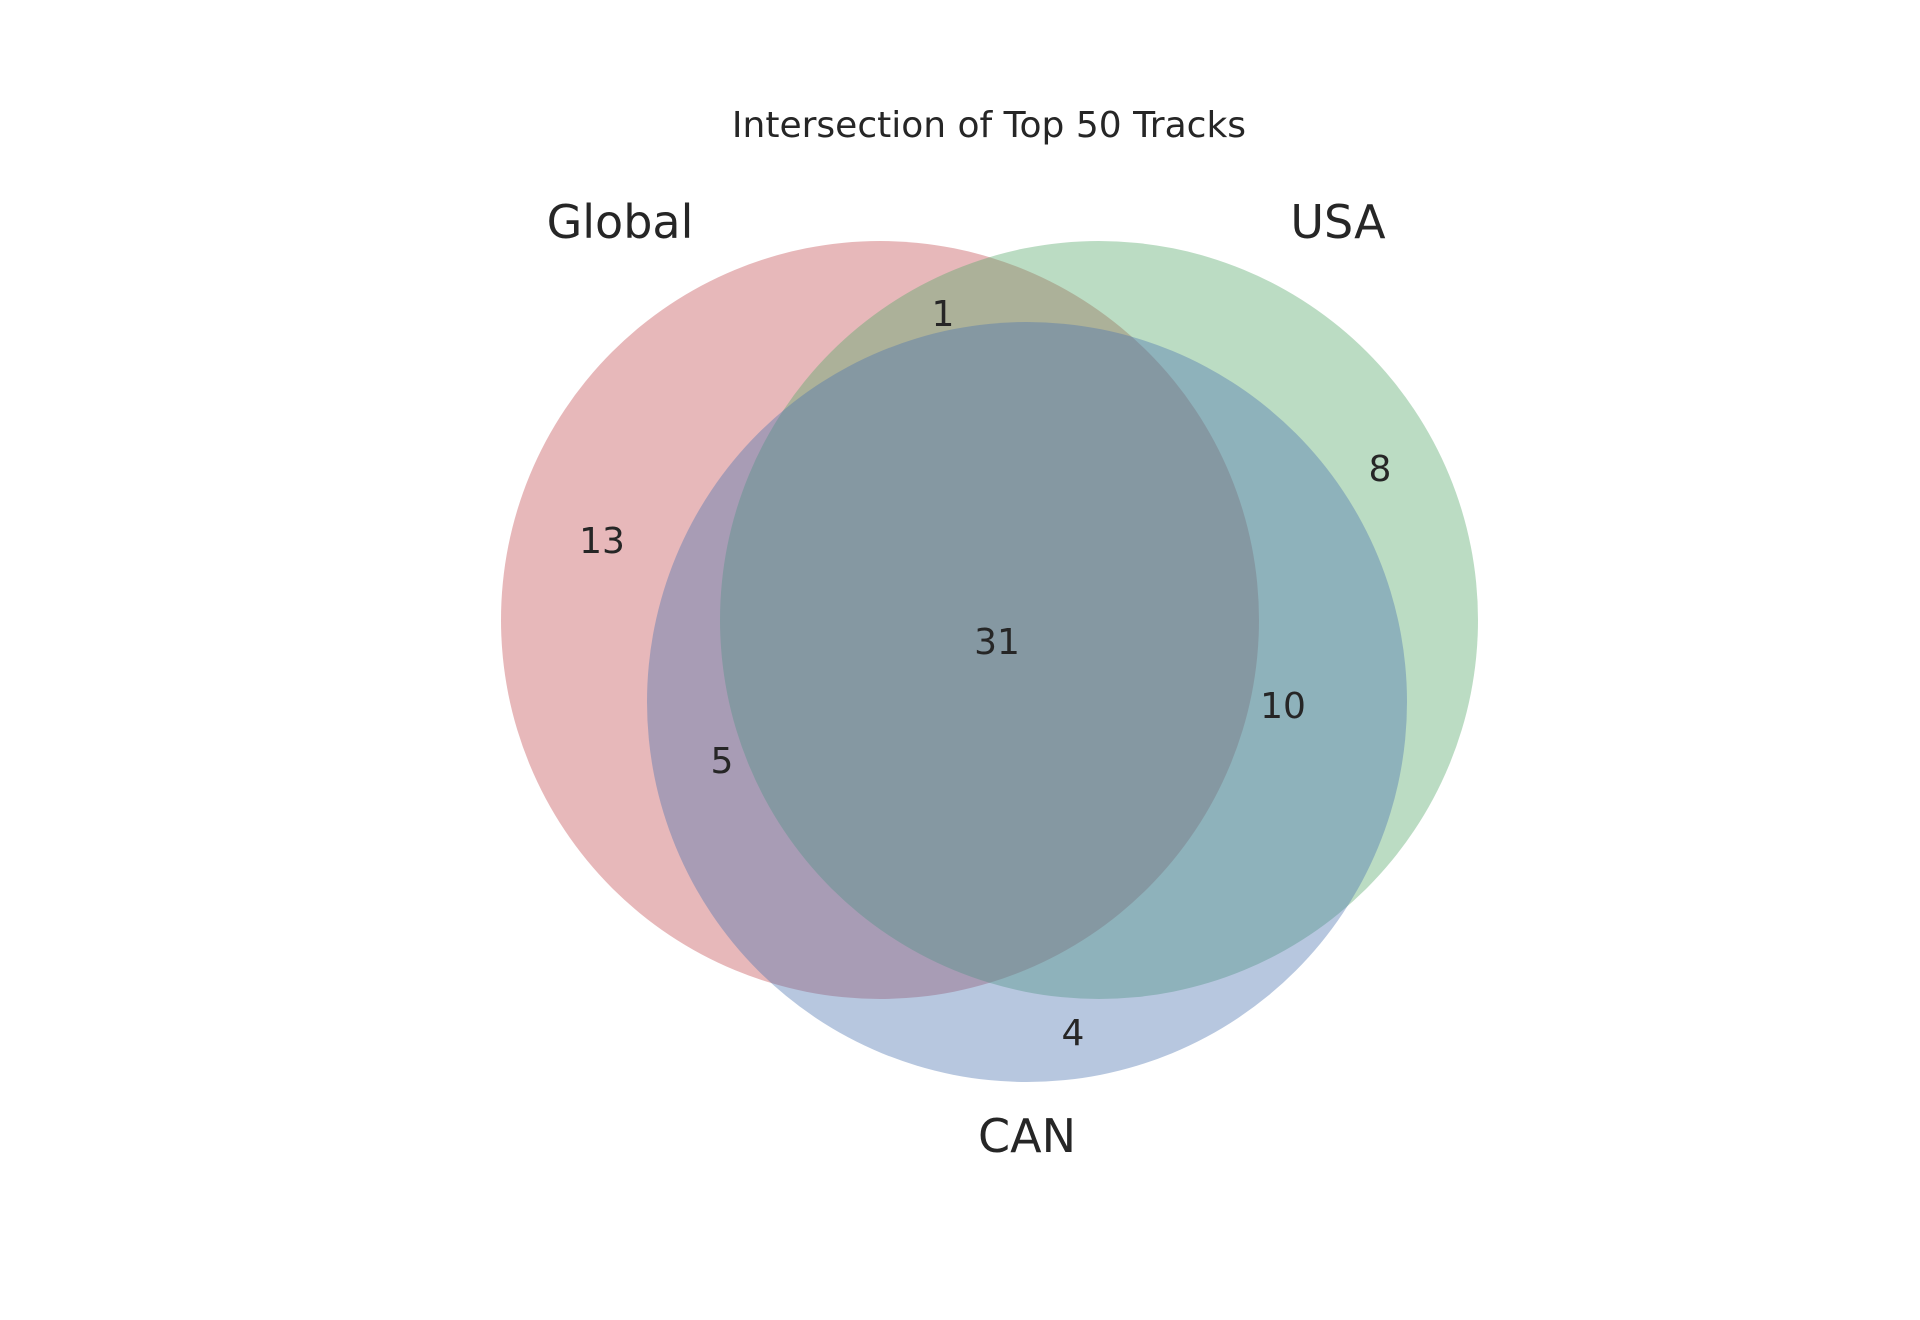 This screenshot has width=1920, height=1320. I want to click on region-label-global-can: 5, so click(722, 761).